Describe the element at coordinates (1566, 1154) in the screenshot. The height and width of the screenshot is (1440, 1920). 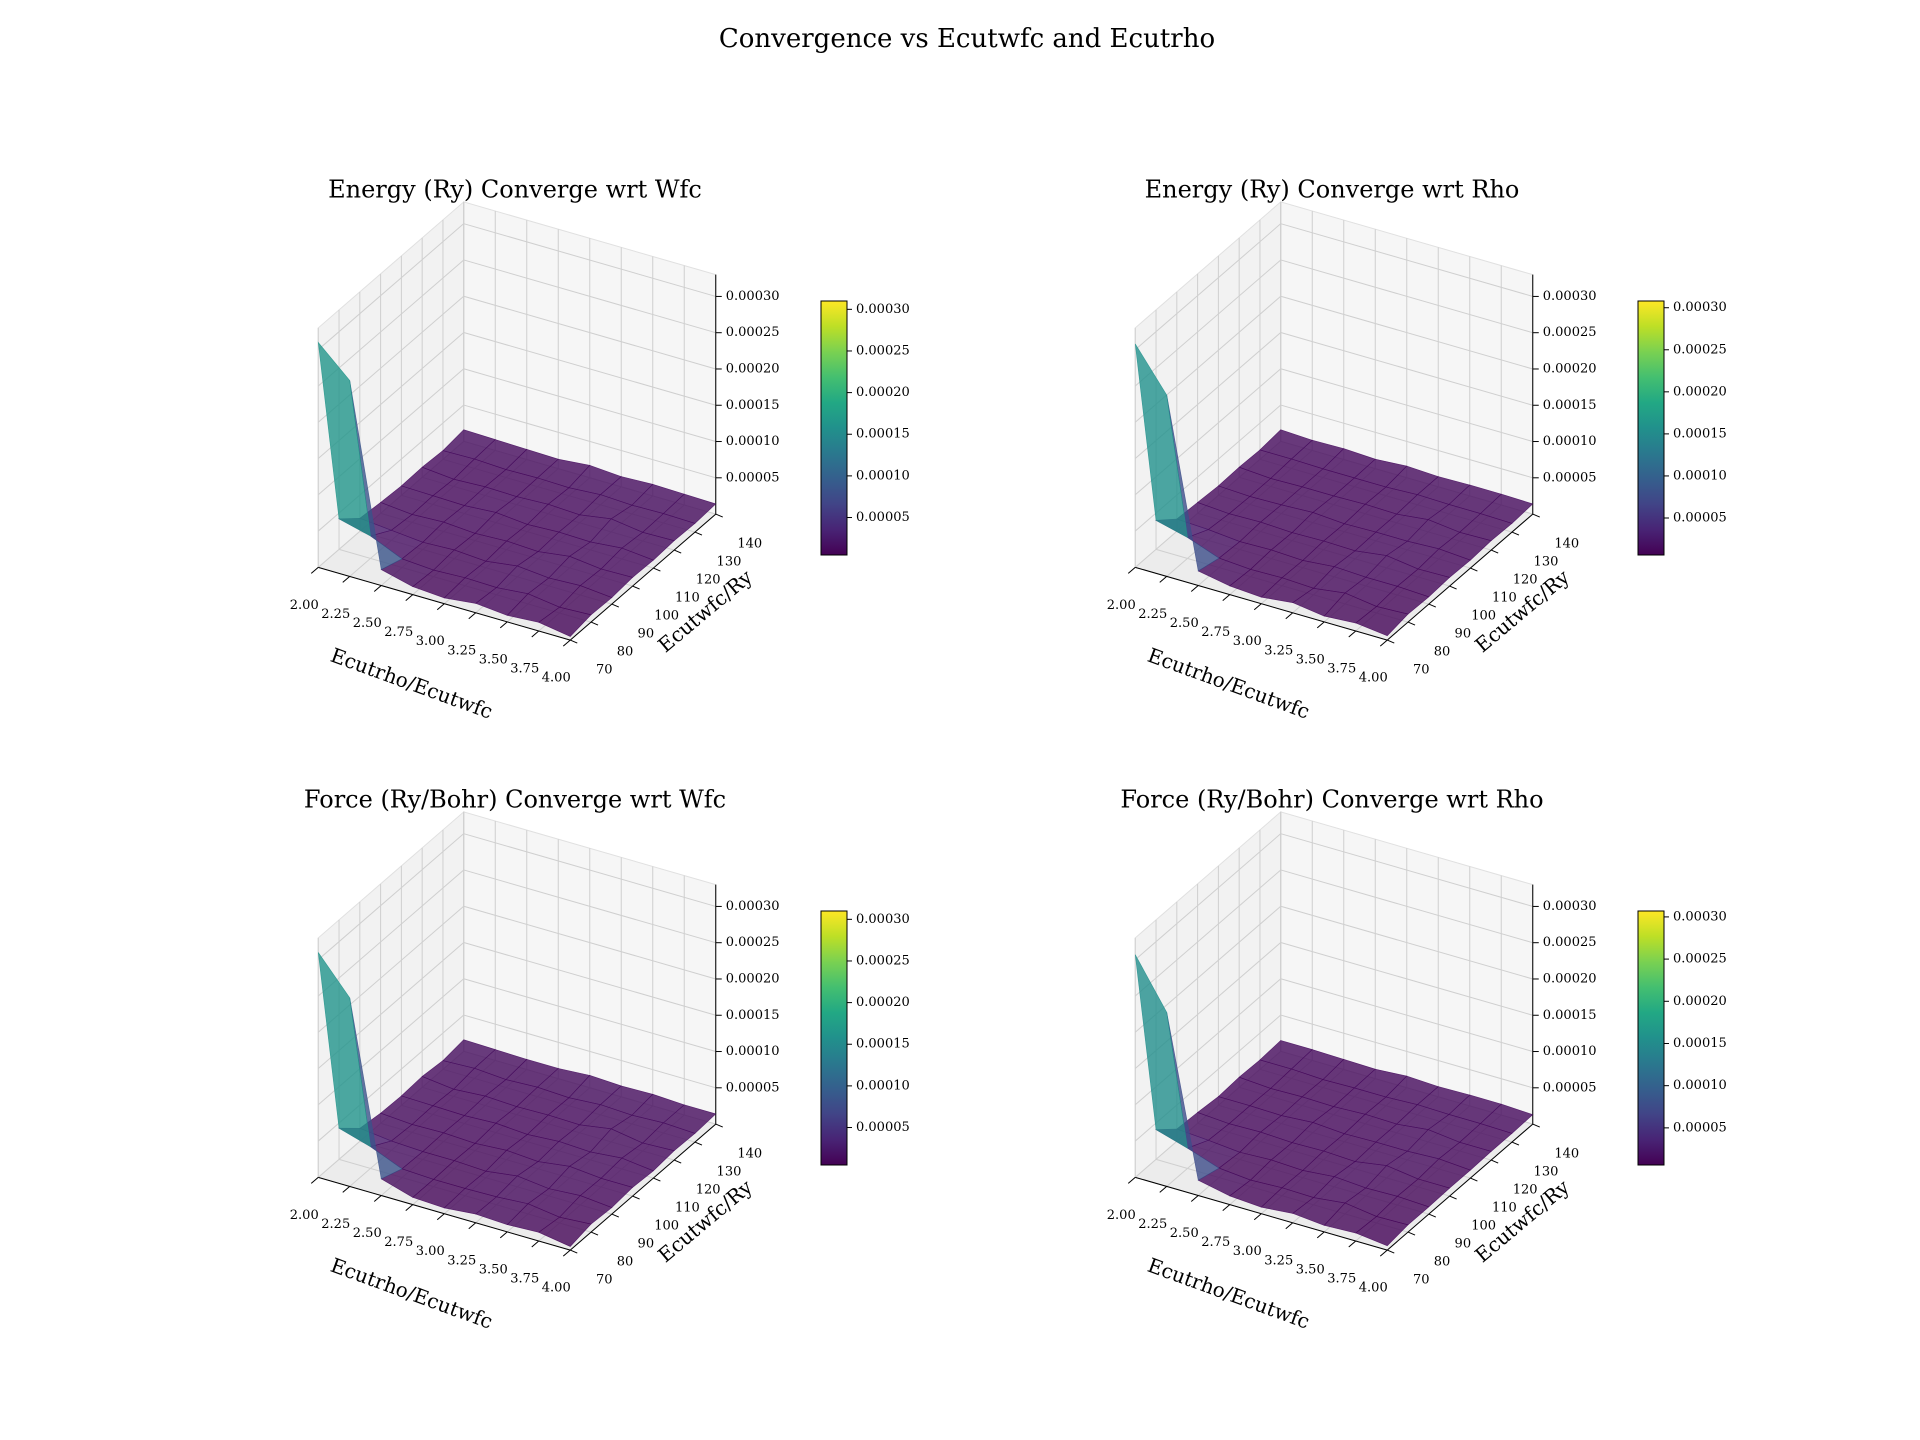
I see `y-tick-label: 140` at that location.